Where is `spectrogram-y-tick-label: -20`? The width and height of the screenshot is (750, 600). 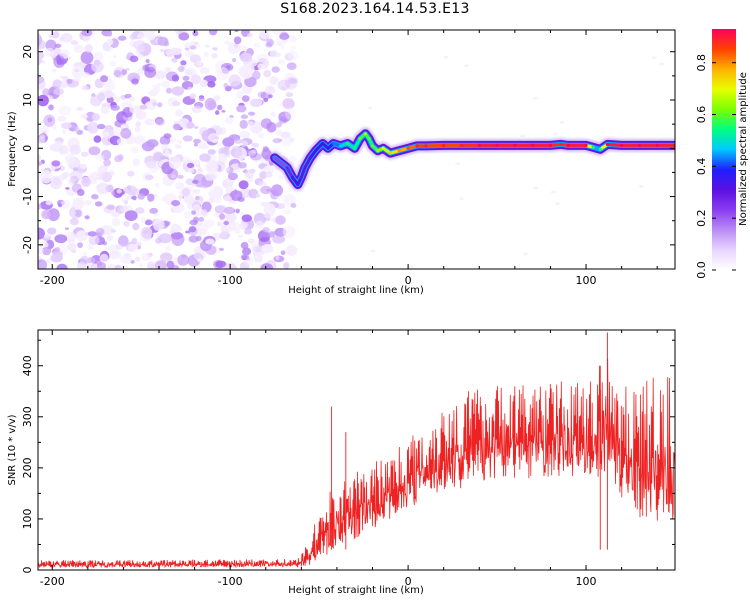
spectrogram-y-tick-label: -20 is located at coordinates (27, 245).